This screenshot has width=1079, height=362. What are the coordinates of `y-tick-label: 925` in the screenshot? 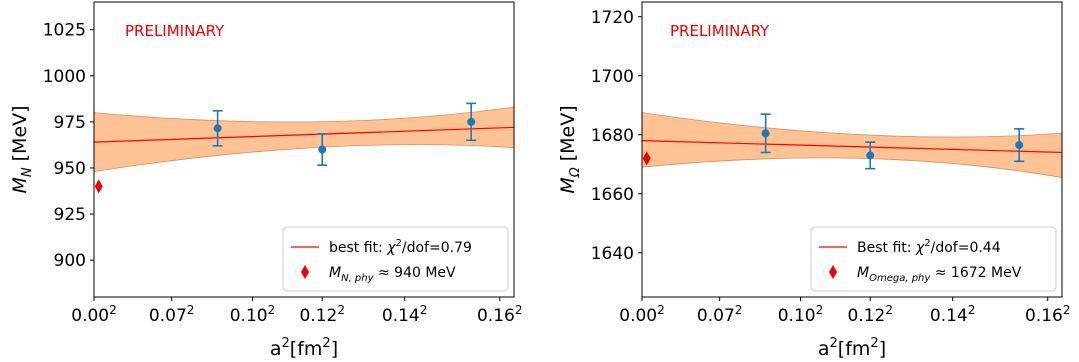 It's located at (70, 215).